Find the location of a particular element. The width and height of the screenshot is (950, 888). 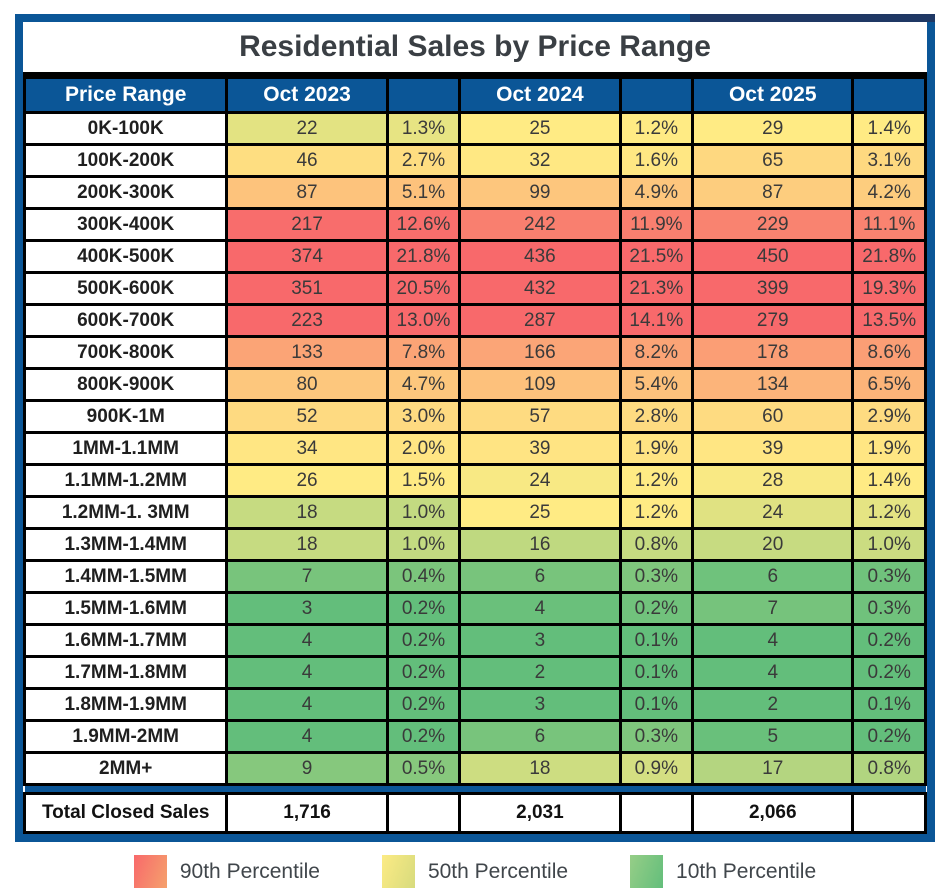

price-range-cell: 300K-400K is located at coordinates (125, 224).